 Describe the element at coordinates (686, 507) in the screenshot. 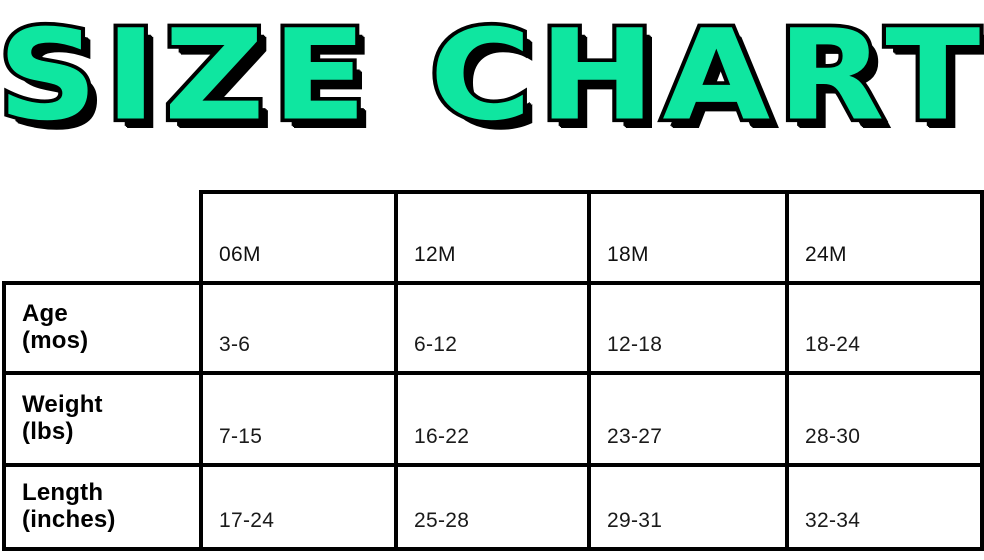

I see `cell-length-18m: 29-31` at that location.